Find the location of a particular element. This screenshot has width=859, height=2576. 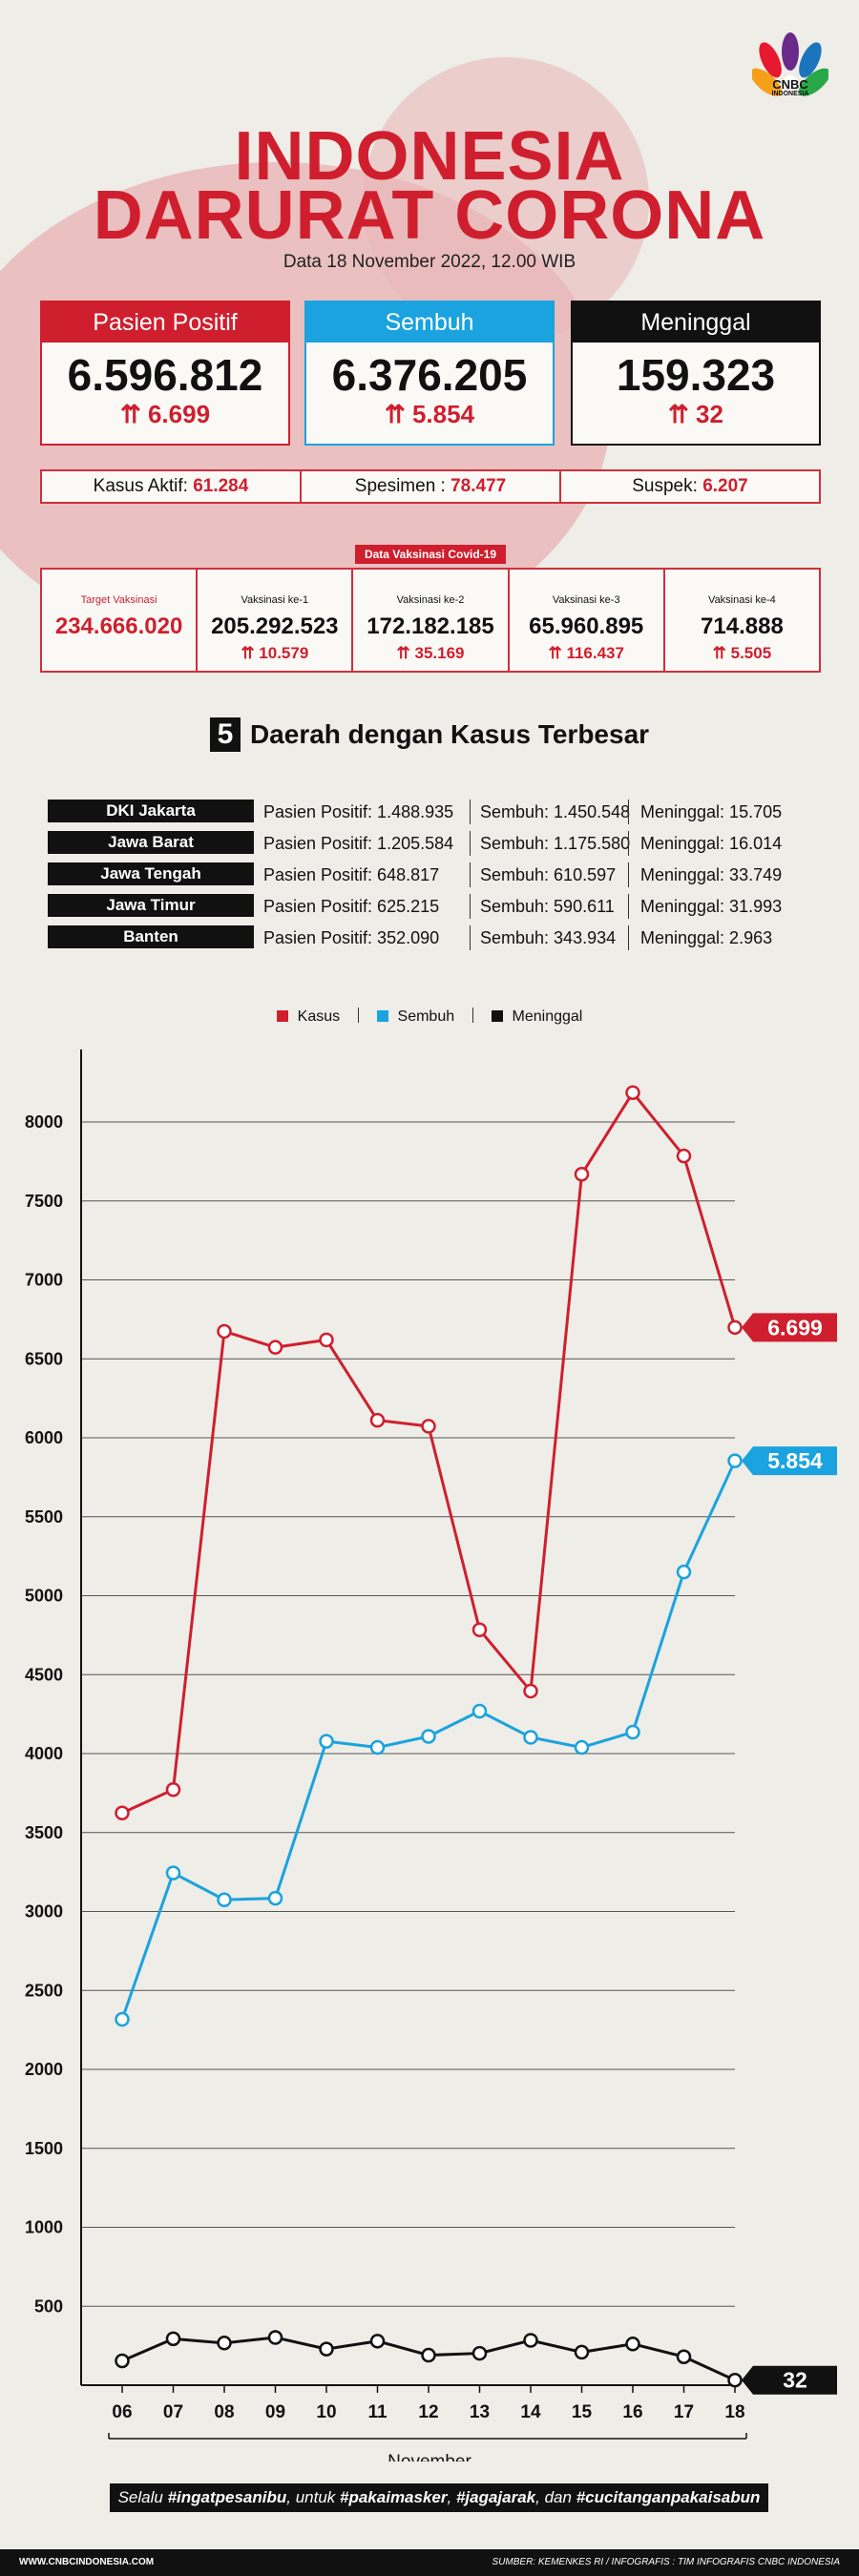

region-positif: Pasien Positif: 1.488.935 is located at coordinates (358, 811).